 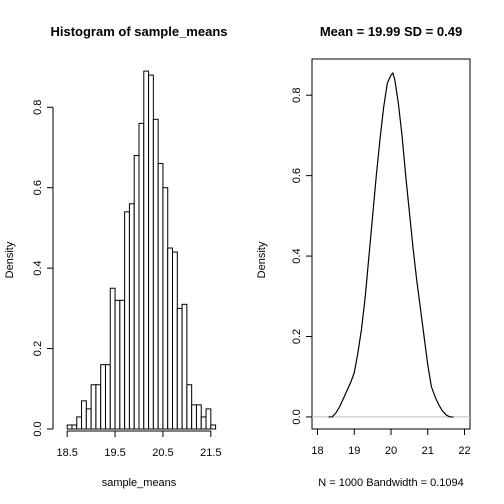 What do you see at coordinates (391, 31) in the screenshot?
I see `density-title: Mean = 19.99 SD = 0.49` at bounding box center [391, 31].